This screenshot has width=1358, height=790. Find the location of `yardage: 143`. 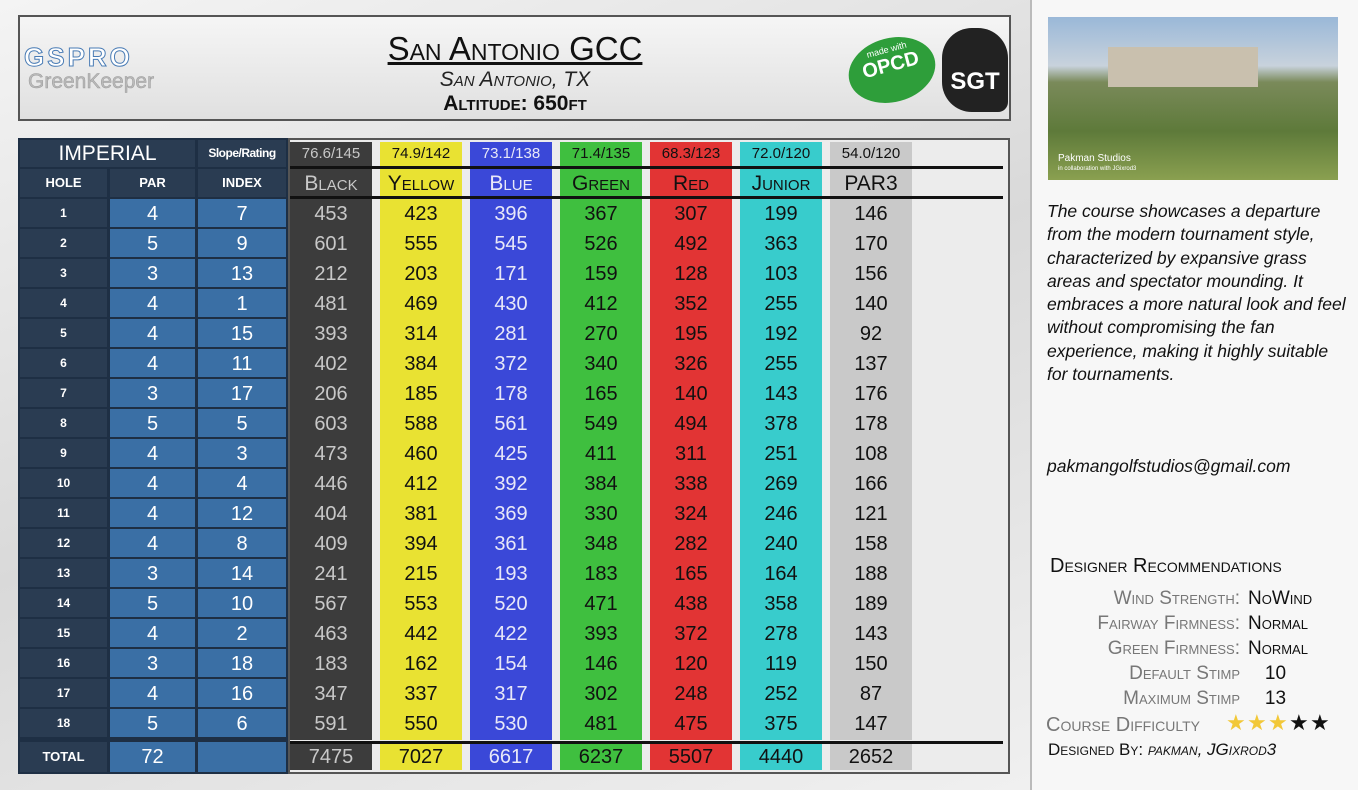

yardage: 143 is located at coordinates (871, 634).